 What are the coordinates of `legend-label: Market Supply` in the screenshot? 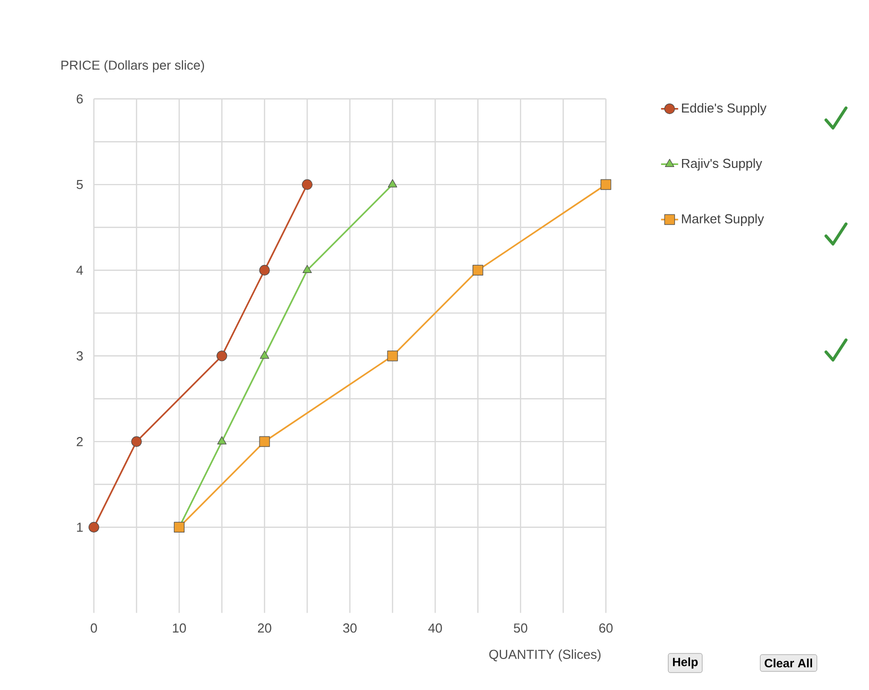 It's located at (723, 220).